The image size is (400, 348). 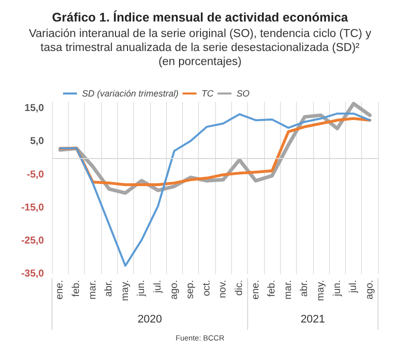 I want to click on y-tick-label: -15,0, so click(x=32, y=208).